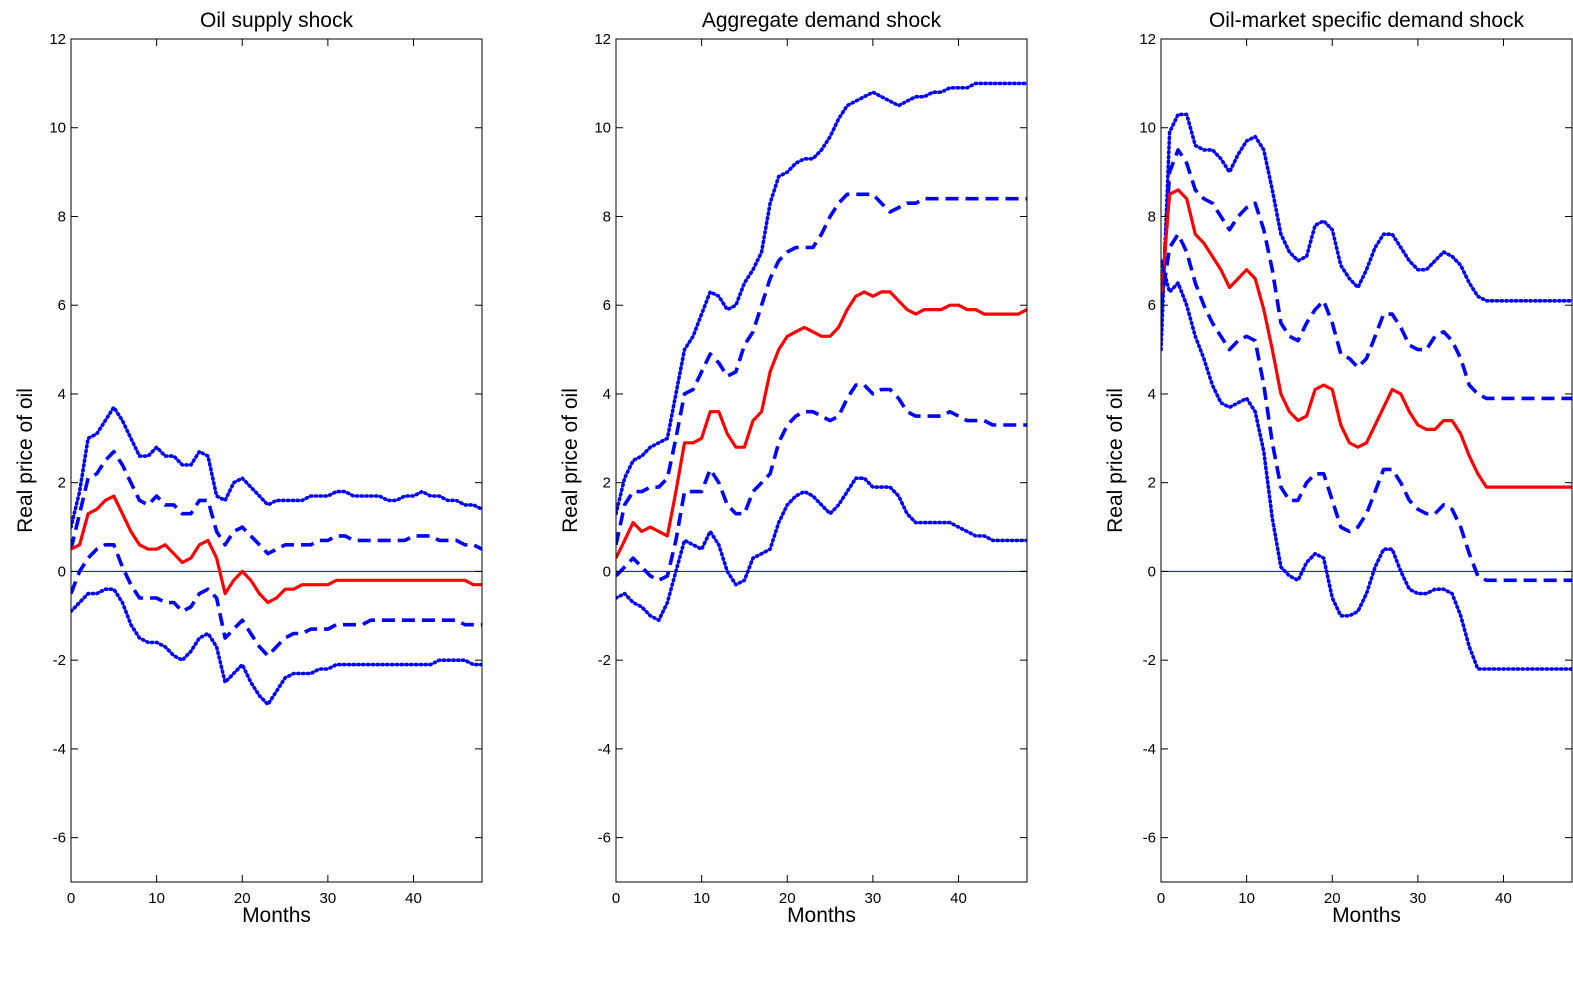 The image size is (1573, 984). Describe the element at coordinates (276, 20) in the screenshot. I see `chart-title: Oil supply shock` at that location.